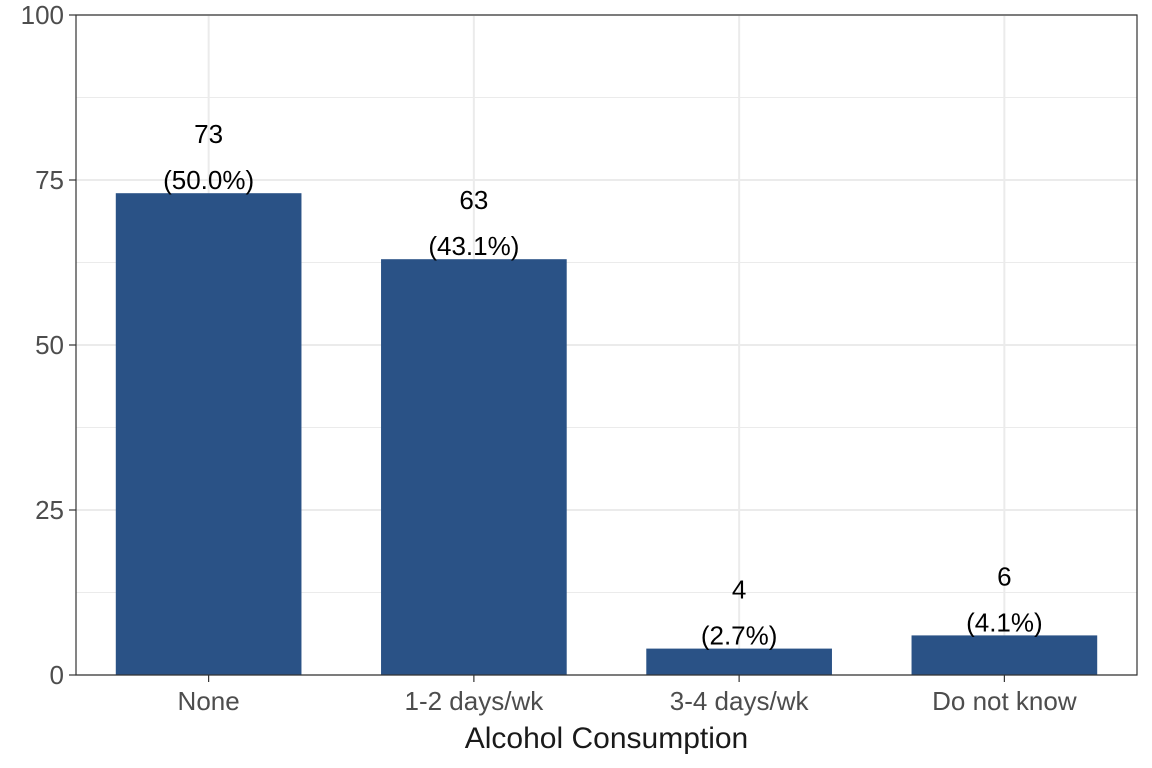 This screenshot has width=1152, height=768. I want to click on y-tick-label: 75, so click(49, 180).